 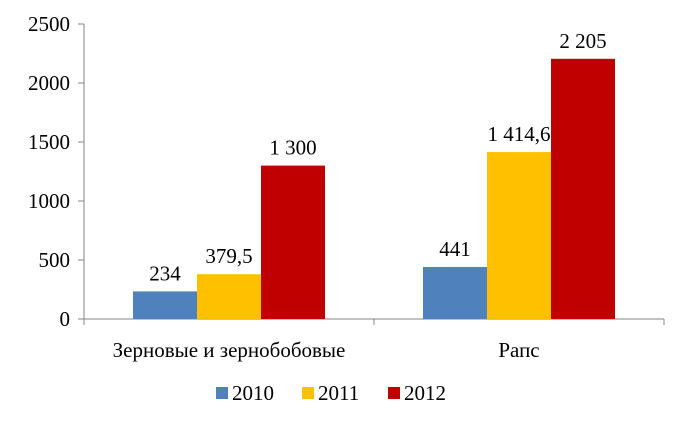 I want to click on legend-item-2010: 2010, so click(x=245, y=393).